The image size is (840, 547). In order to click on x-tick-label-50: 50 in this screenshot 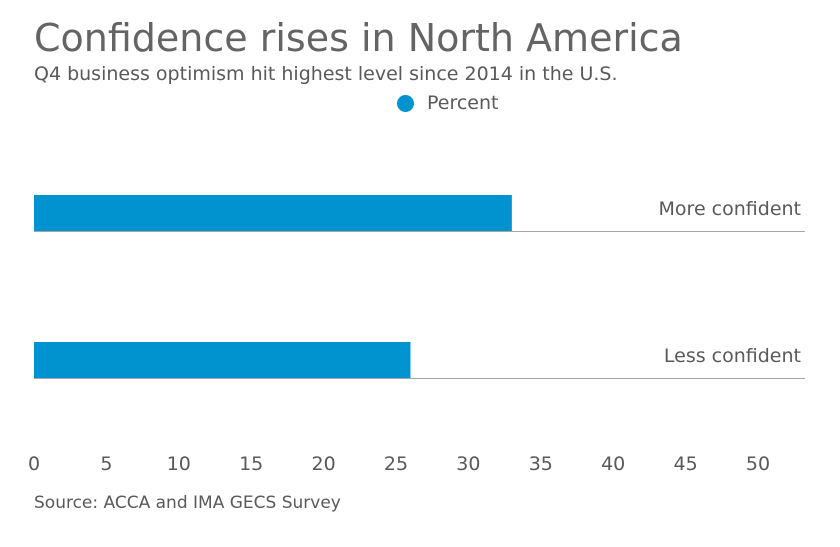, I will do `click(758, 464)`.